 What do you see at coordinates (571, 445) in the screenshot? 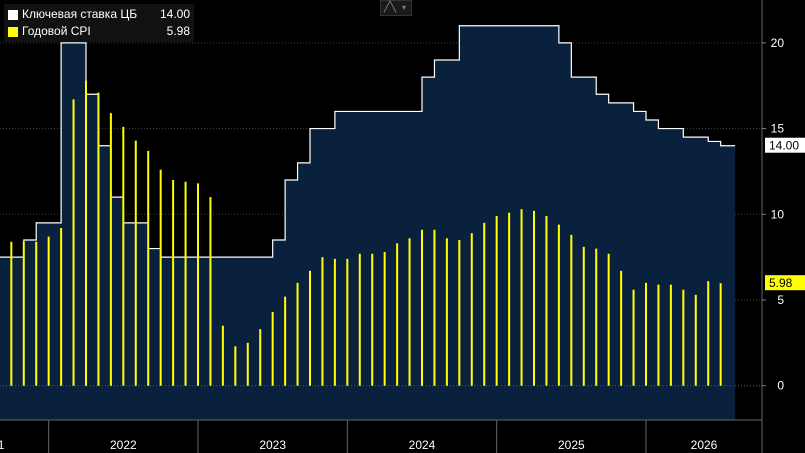
I see `x-tick-label: 2025` at bounding box center [571, 445].